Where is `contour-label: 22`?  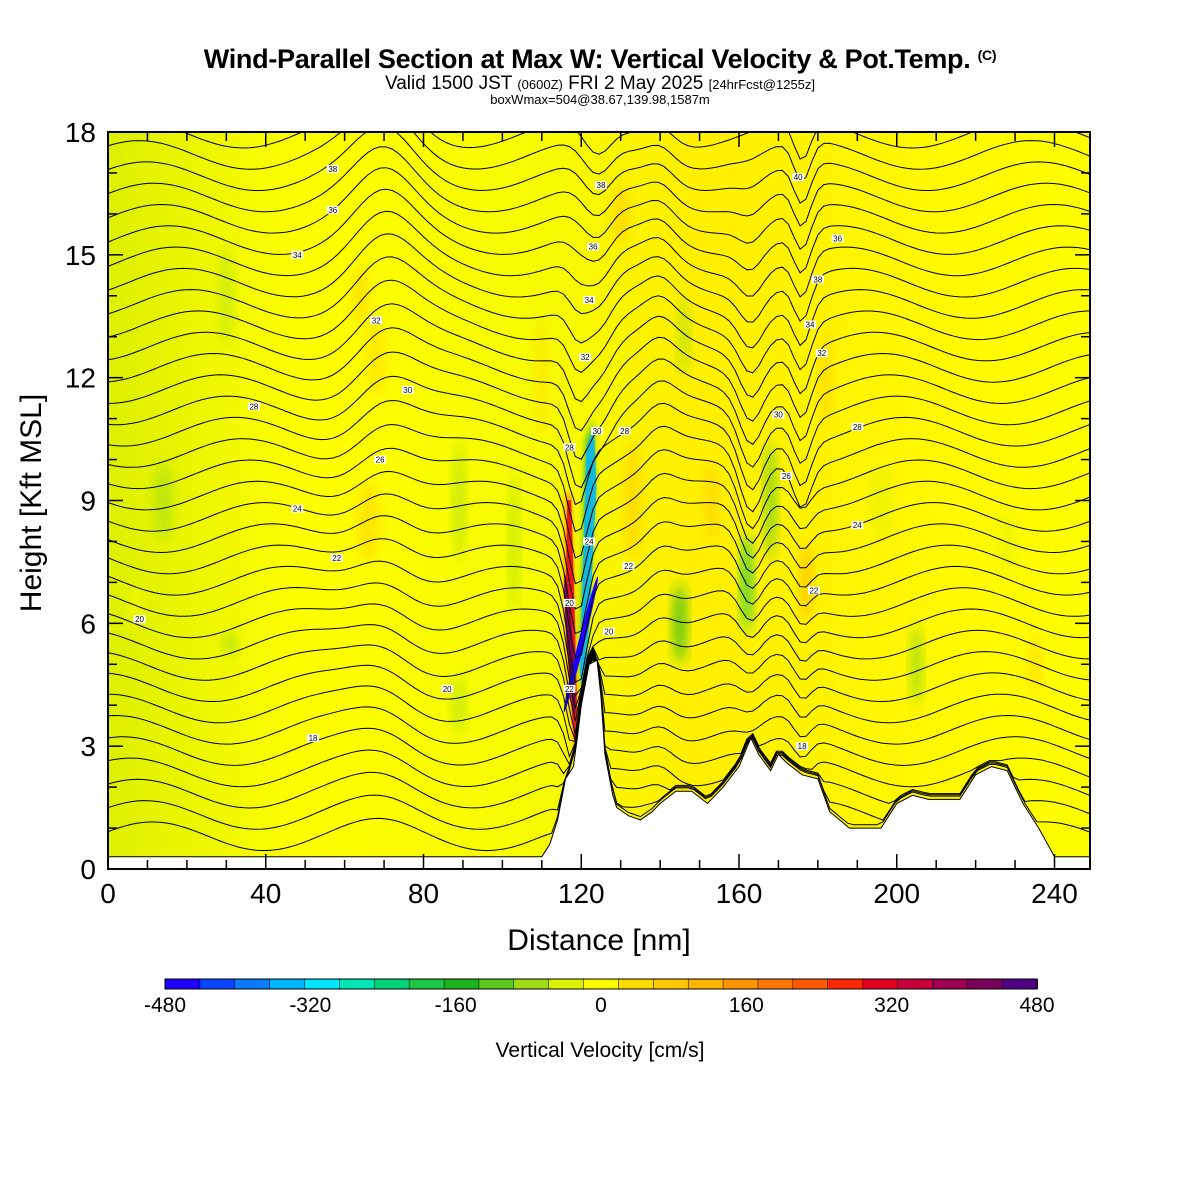 contour-label: 22 is located at coordinates (628, 566).